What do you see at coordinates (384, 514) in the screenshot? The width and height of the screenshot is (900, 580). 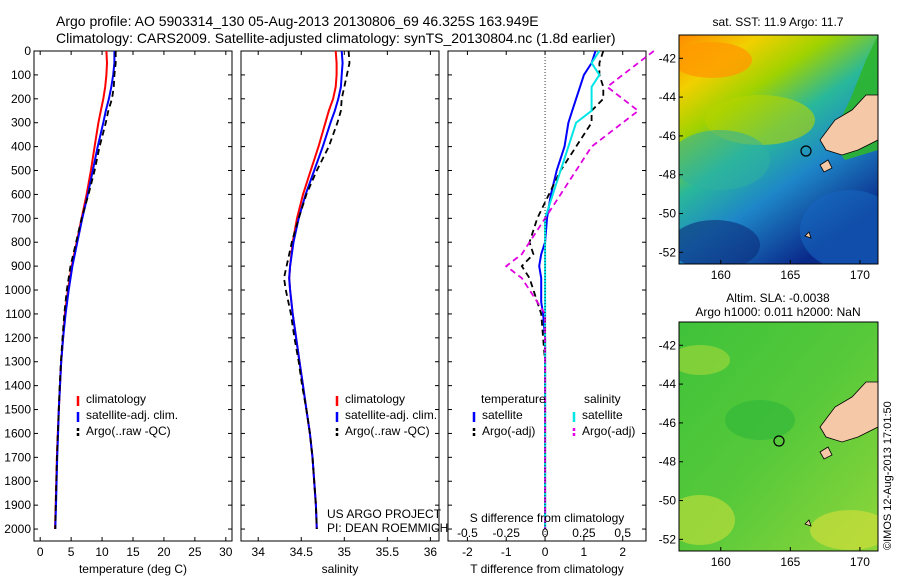 I see `project-annotation: US ARGO PROJECT` at bounding box center [384, 514].